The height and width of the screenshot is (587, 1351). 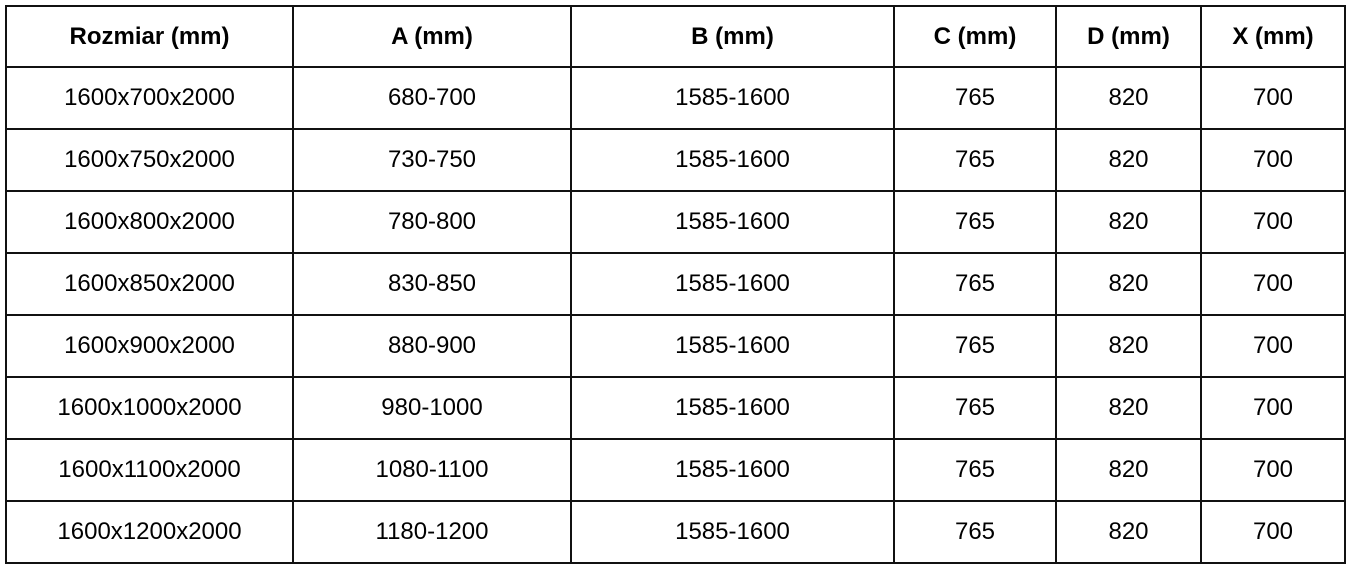 What do you see at coordinates (975, 36) in the screenshot?
I see `column-header-c: C (mm)` at bounding box center [975, 36].